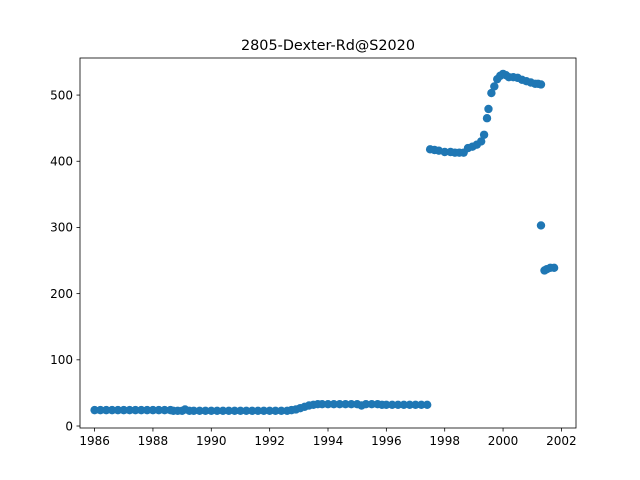 This screenshot has width=640, height=480. I want to click on x-tick-label: 1994, so click(328, 441).